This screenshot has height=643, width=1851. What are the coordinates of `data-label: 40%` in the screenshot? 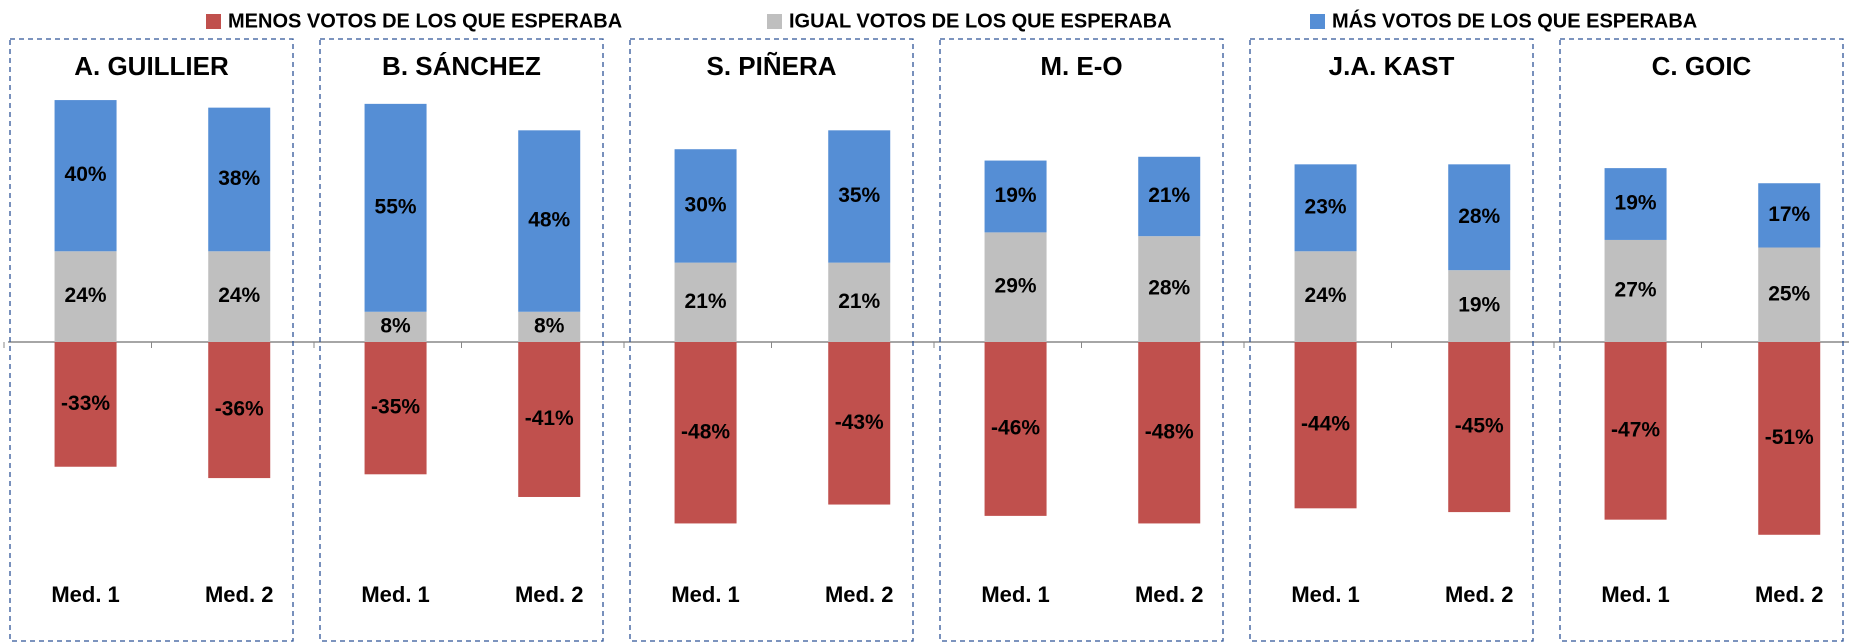 It's located at (86, 174).